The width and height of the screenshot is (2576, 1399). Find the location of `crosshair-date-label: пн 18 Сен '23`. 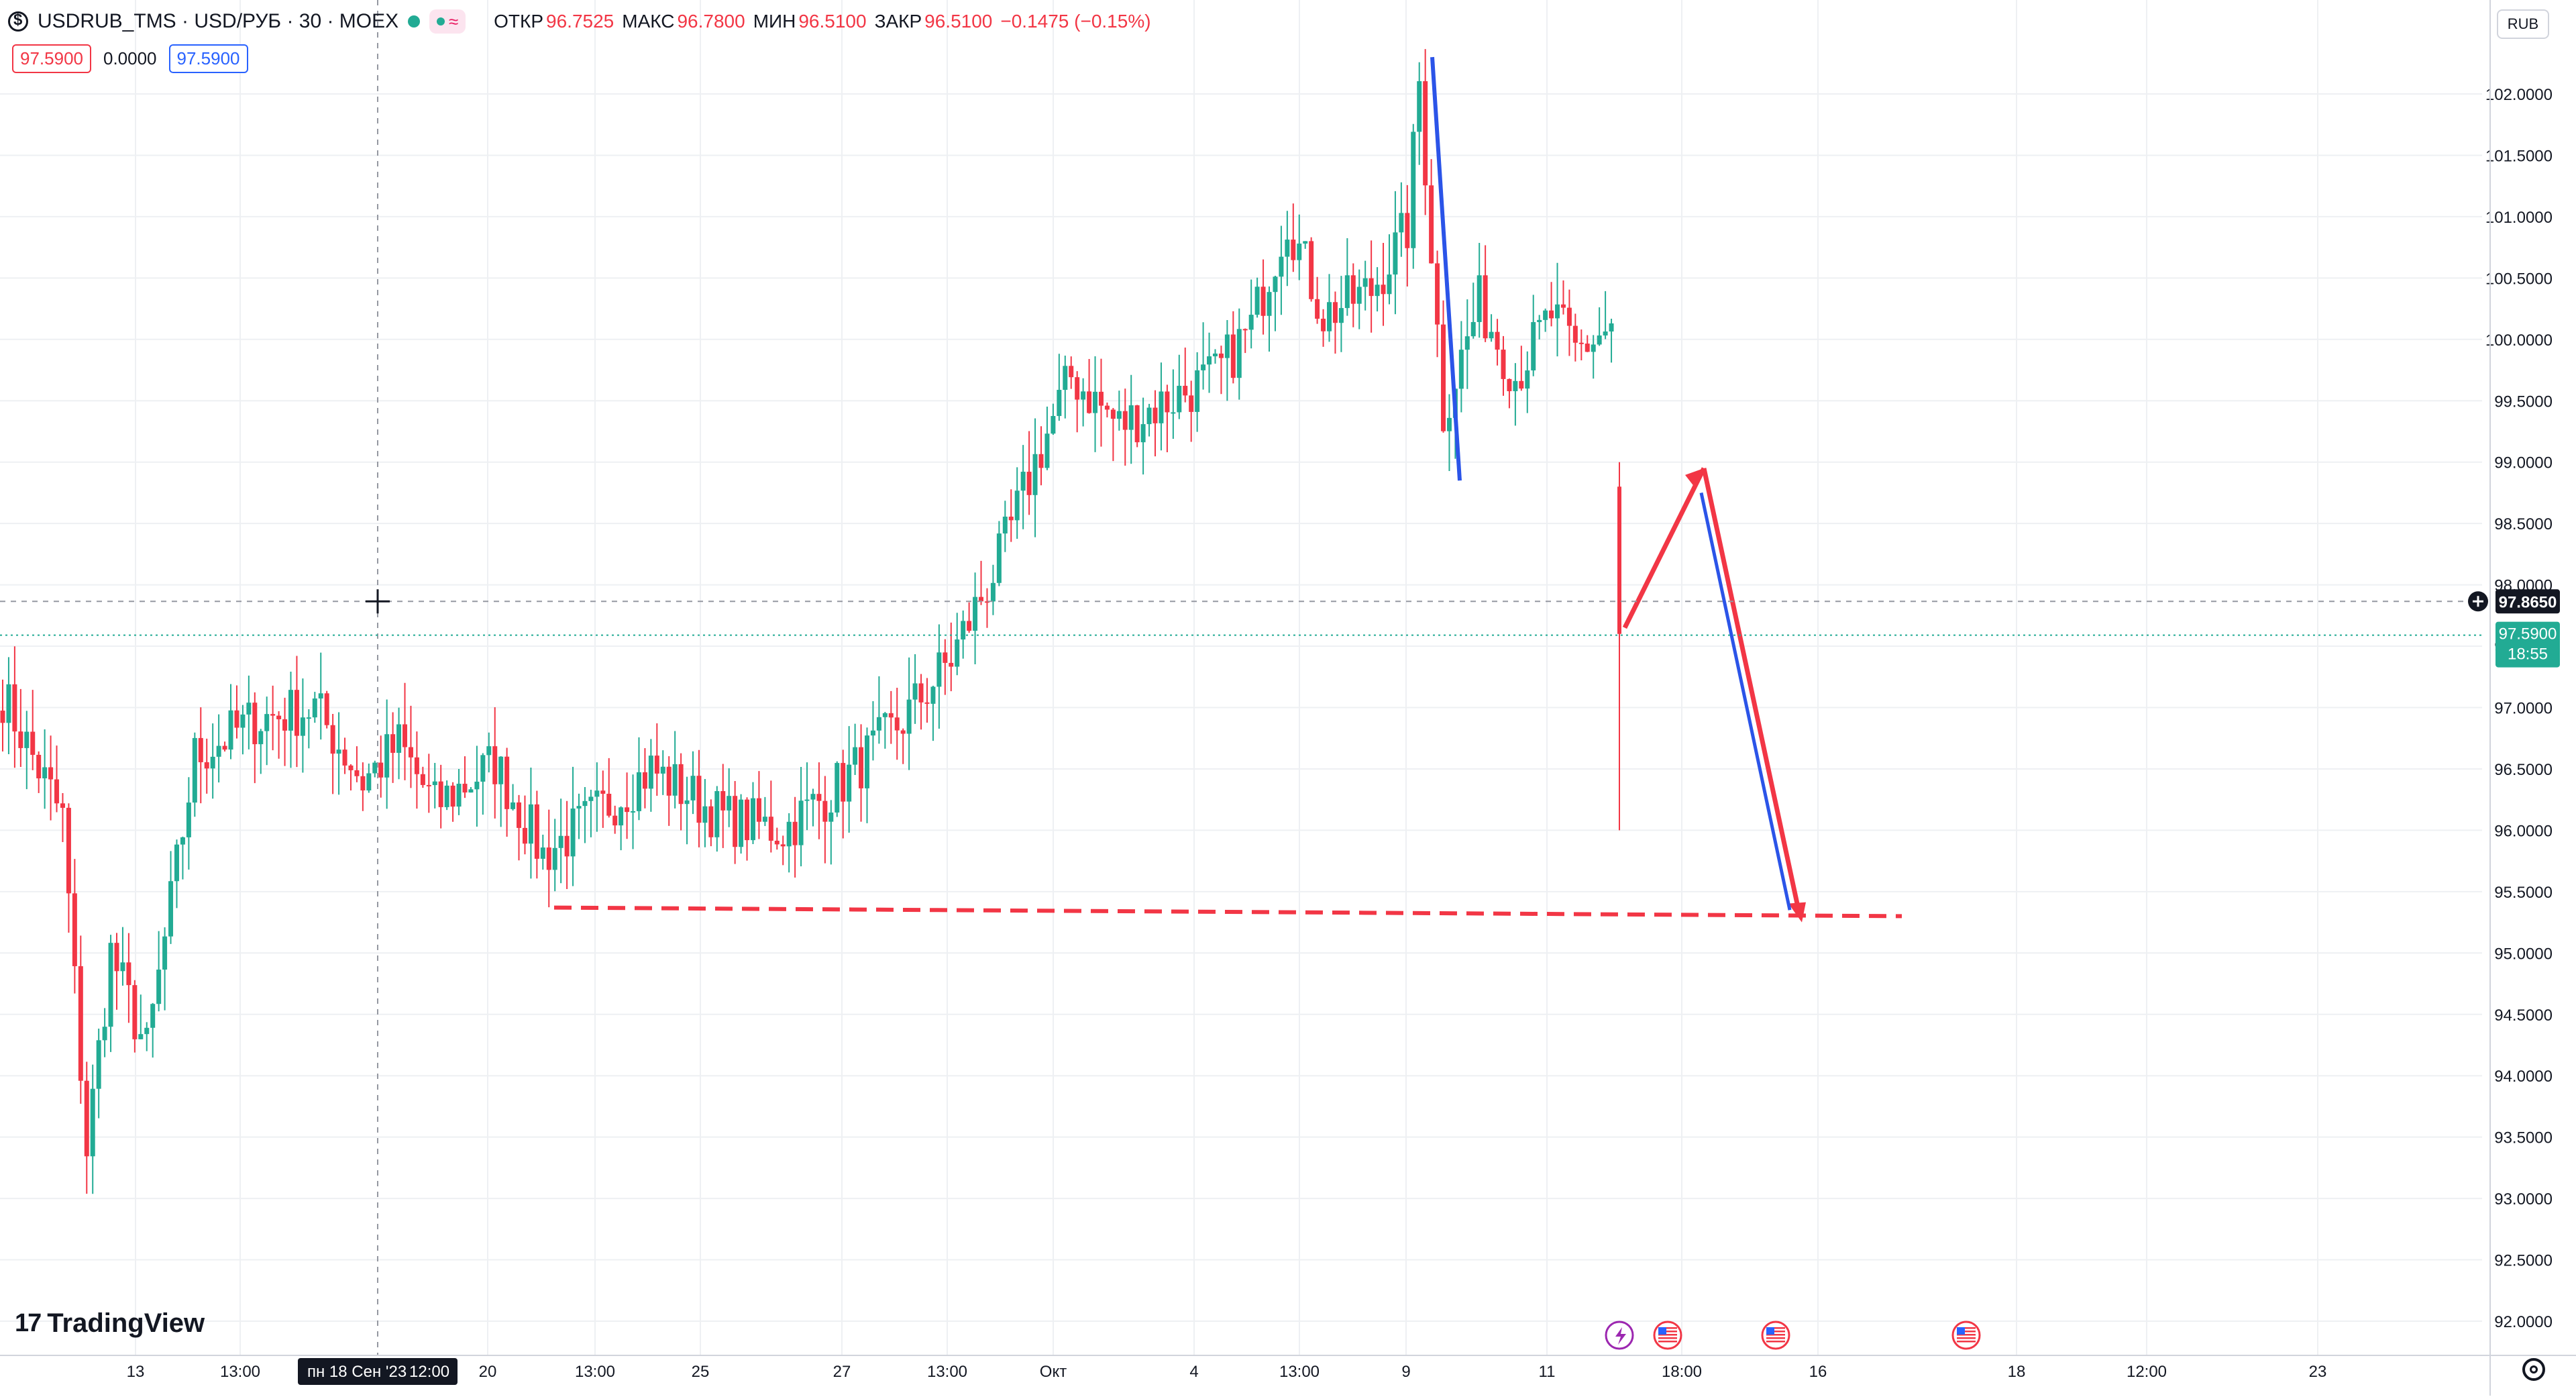

crosshair-date-label: пн 18 Сен '23 is located at coordinates (357, 1372).